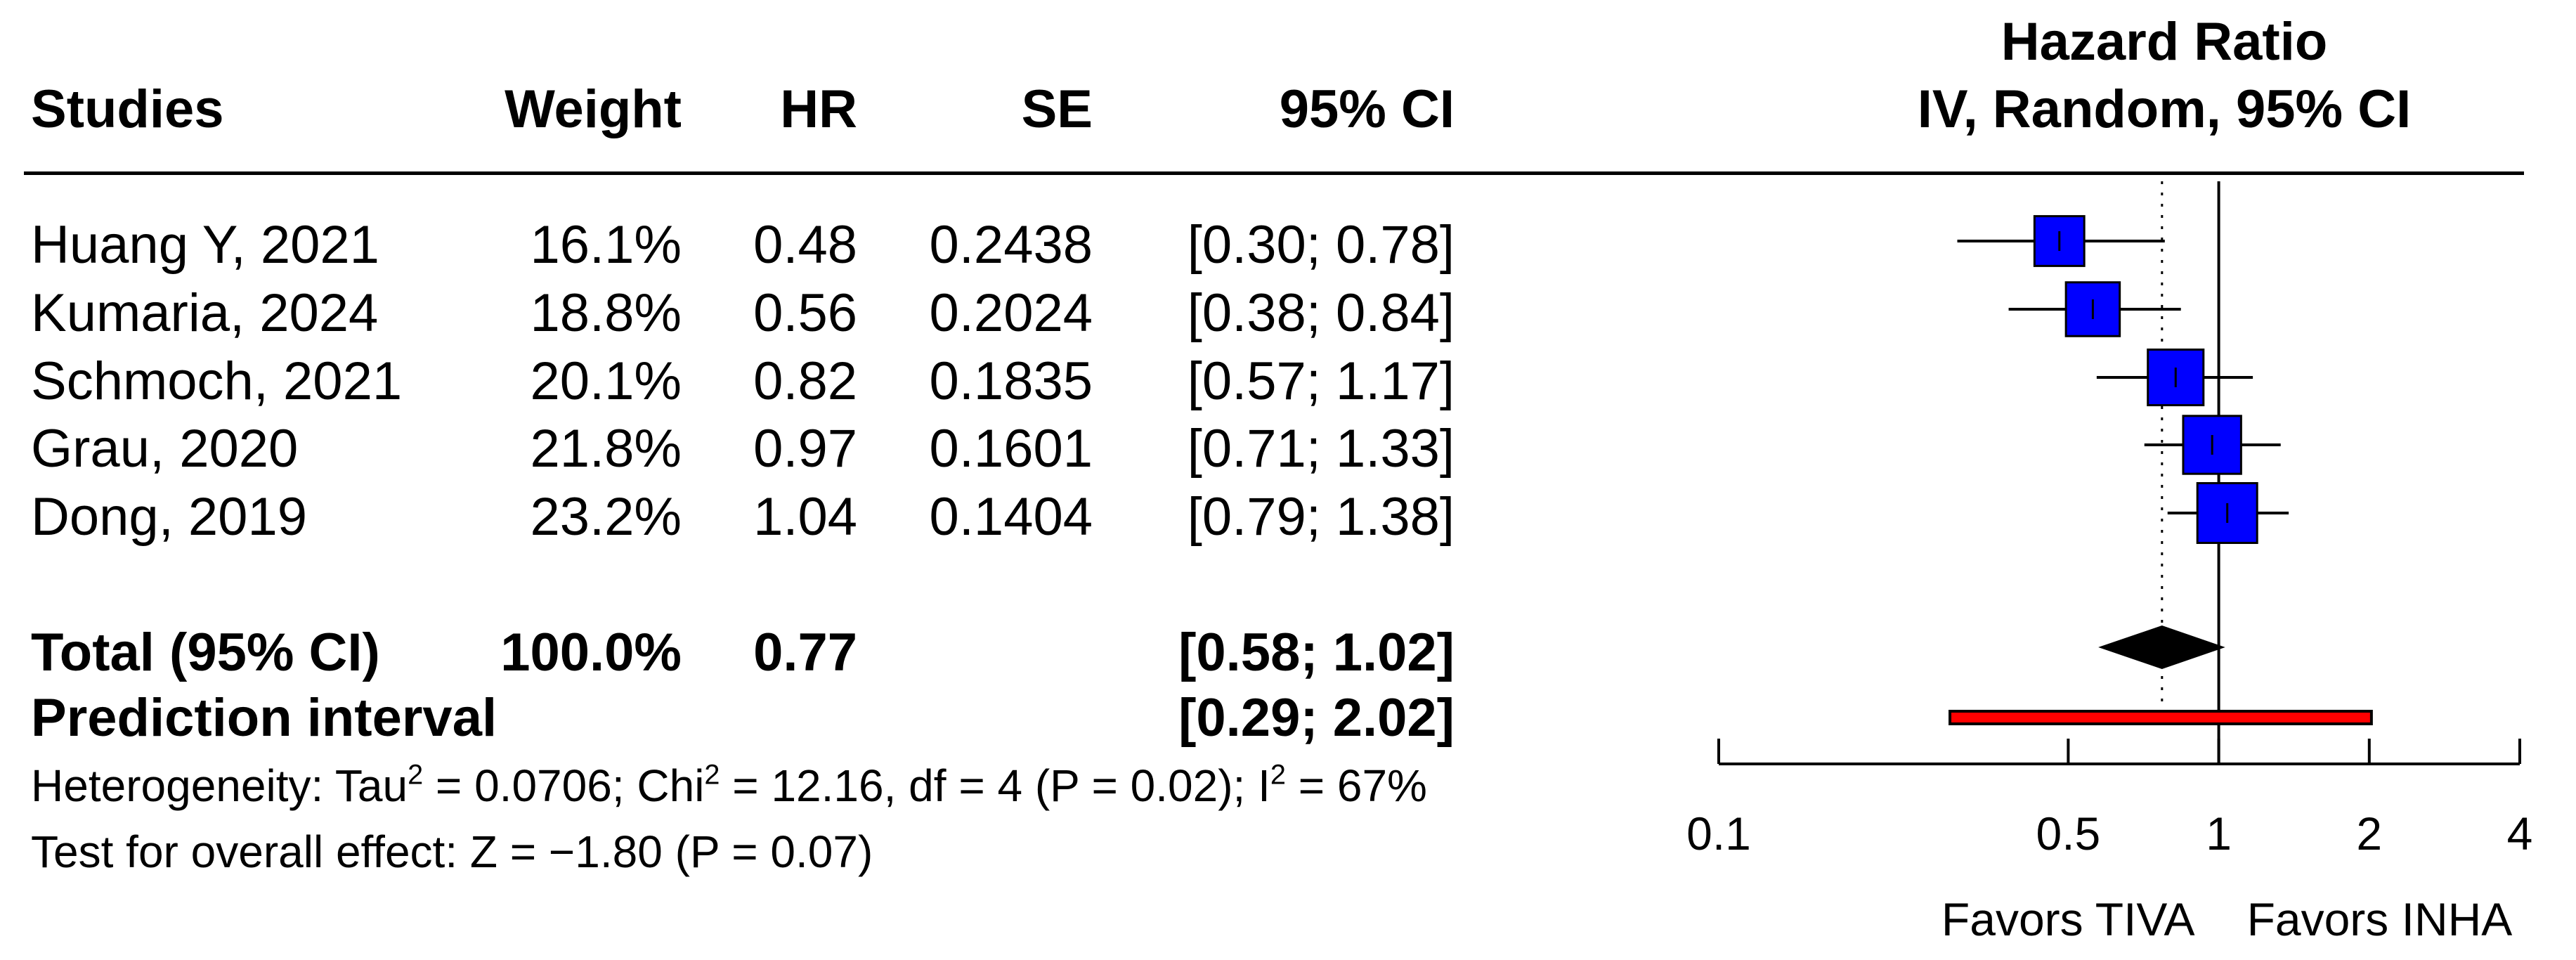 The image size is (2576, 960). Describe the element at coordinates (593, 109) in the screenshot. I see `header-weight: Weight` at that location.